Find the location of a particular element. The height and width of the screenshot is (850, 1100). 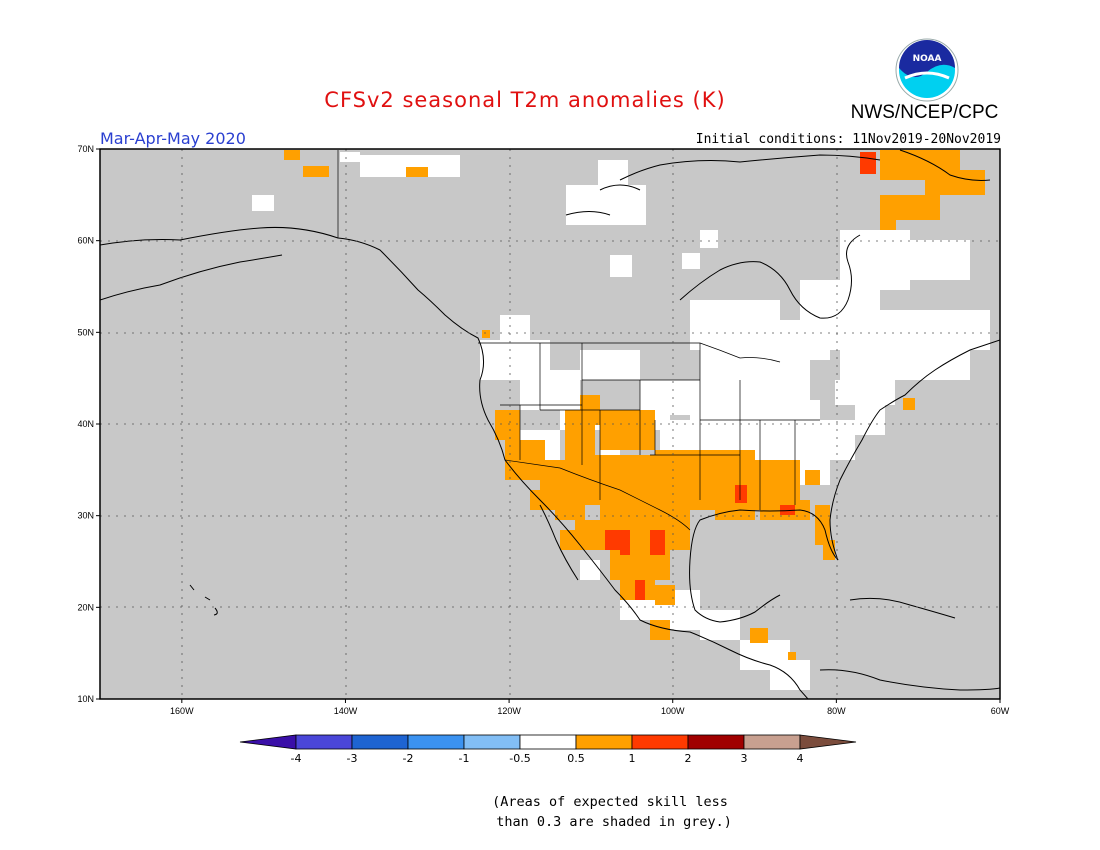

colorbar-label: 0.5 is located at coordinates (576, 758).